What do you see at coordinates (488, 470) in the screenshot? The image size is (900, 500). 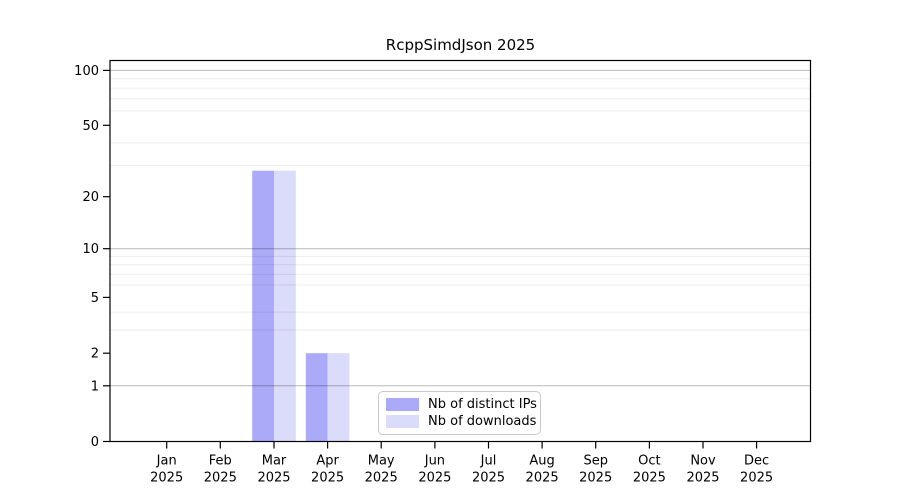 I see `x-tick-label: Jul 2025` at bounding box center [488, 470].